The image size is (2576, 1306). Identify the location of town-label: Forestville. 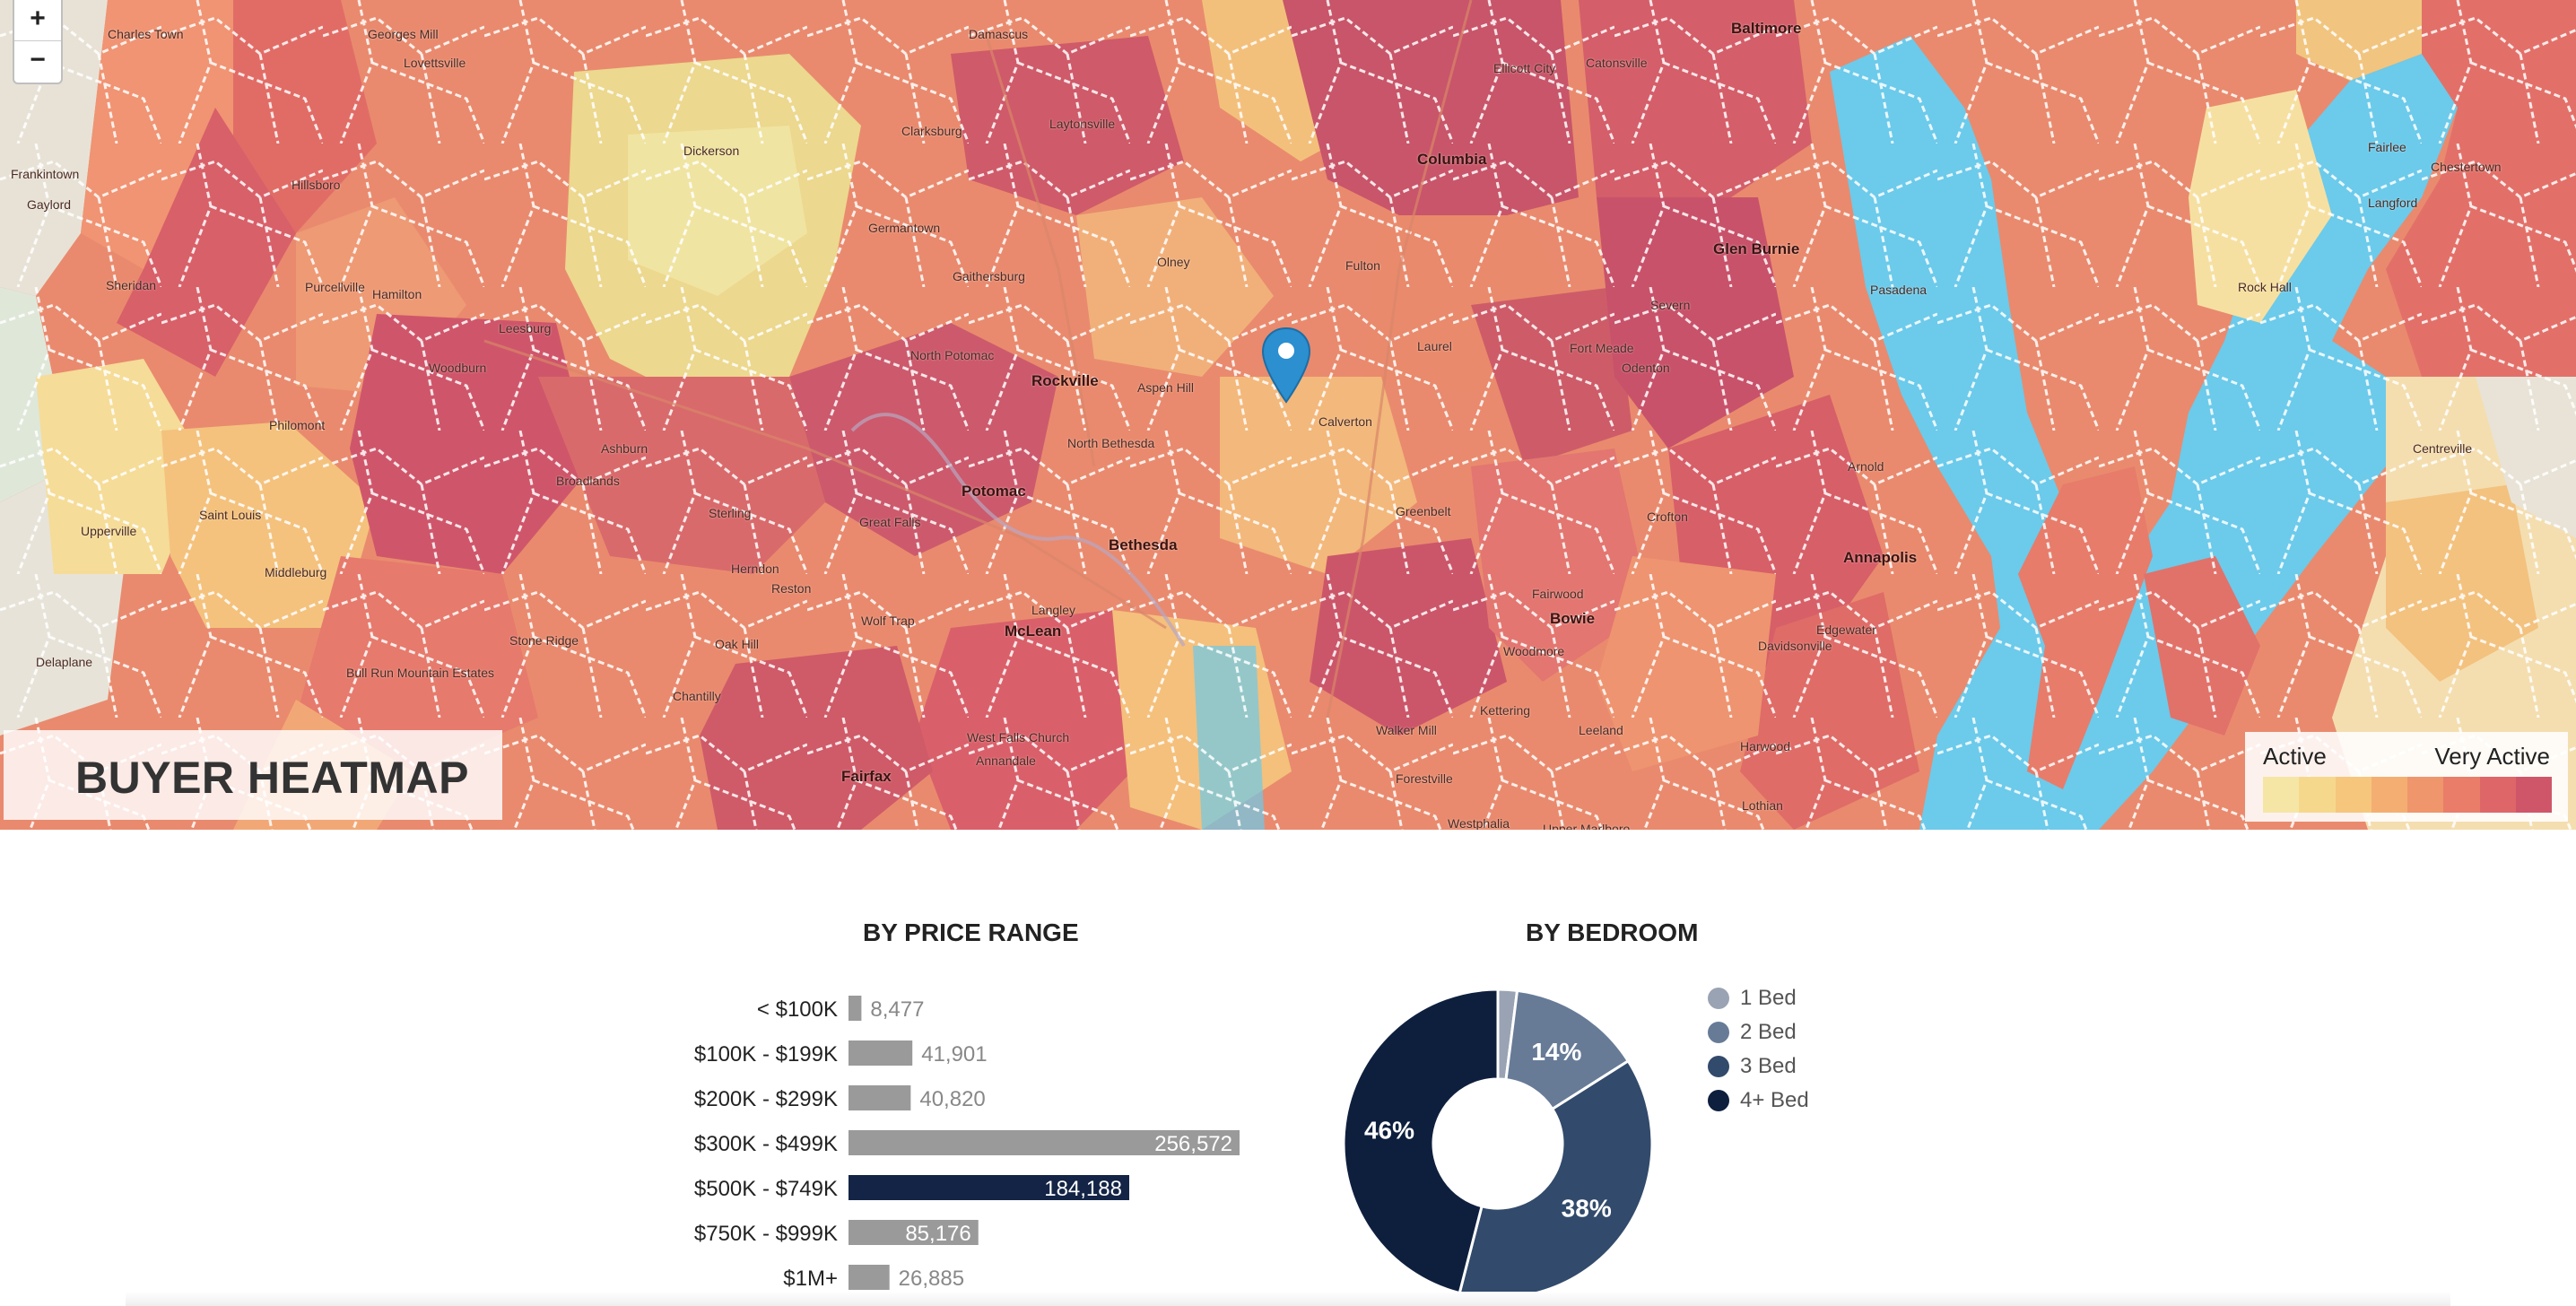
(1424, 778).